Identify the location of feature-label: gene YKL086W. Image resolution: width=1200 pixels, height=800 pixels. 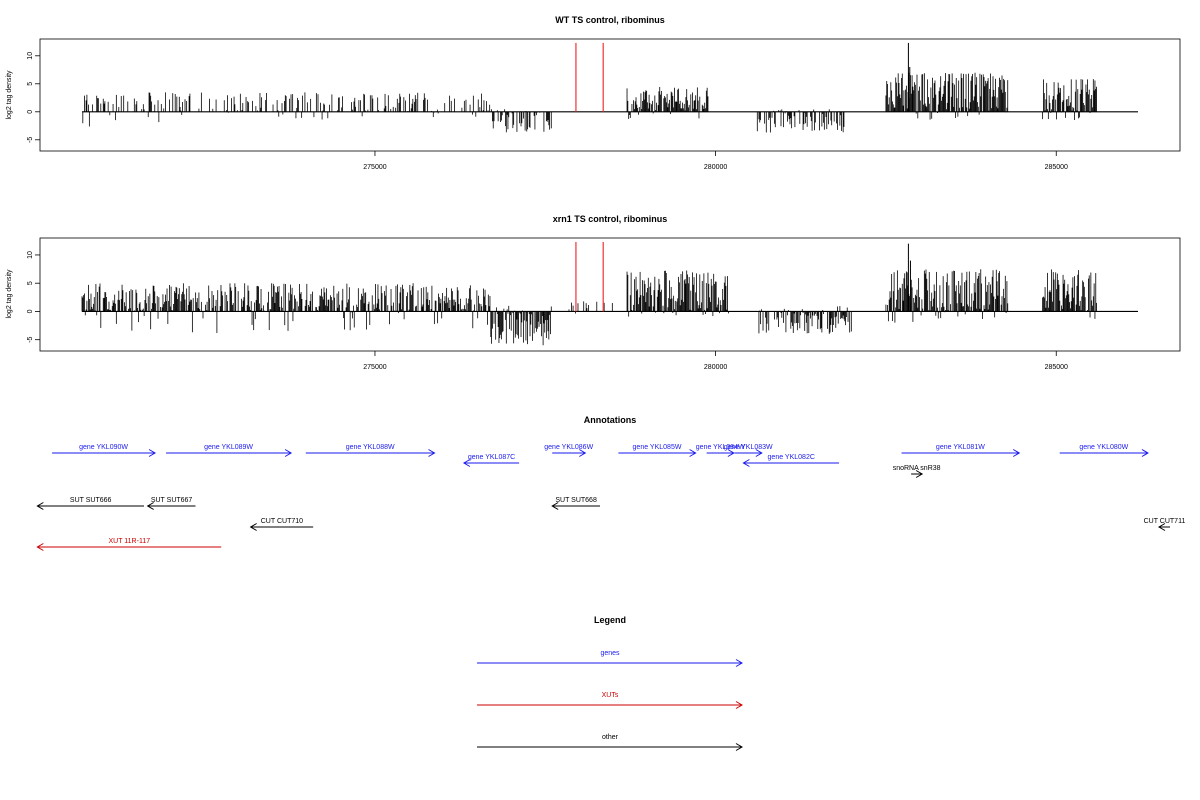
(568, 447).